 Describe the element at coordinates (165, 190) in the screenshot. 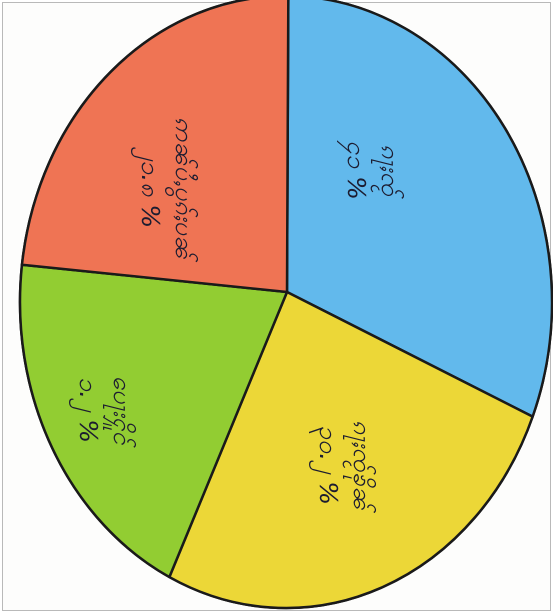

I see `slice-label-4: ဢၼ်ပႆႇပွၵ်ႈပၼ်၂၁.၈ %` at that location.